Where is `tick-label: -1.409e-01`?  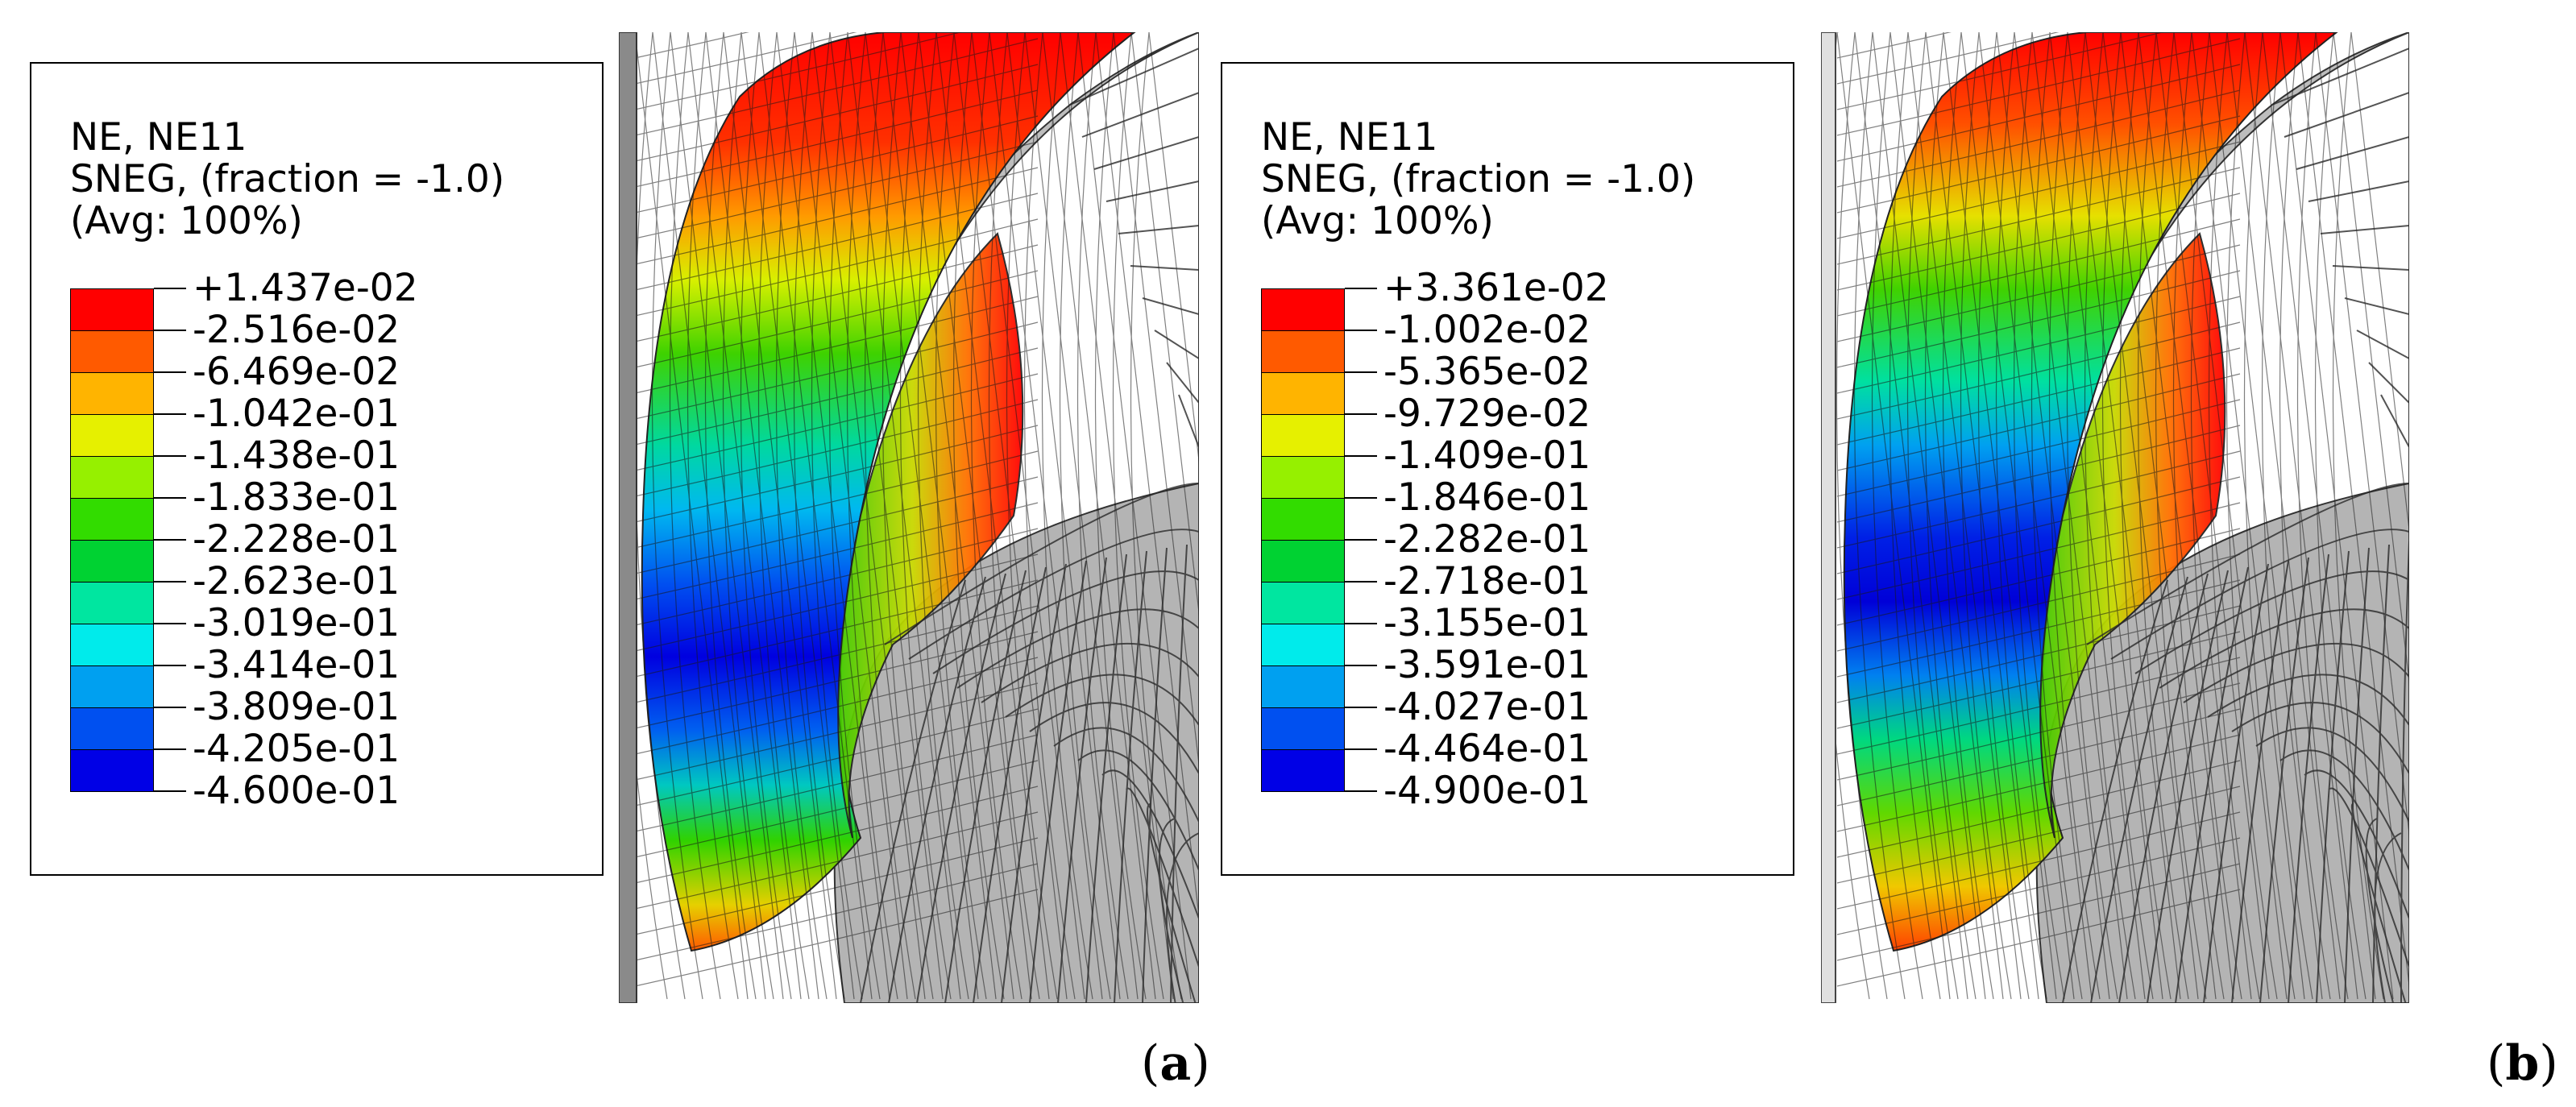 tick-label: -1.409e-01 is located at coordinates (1487, 456).